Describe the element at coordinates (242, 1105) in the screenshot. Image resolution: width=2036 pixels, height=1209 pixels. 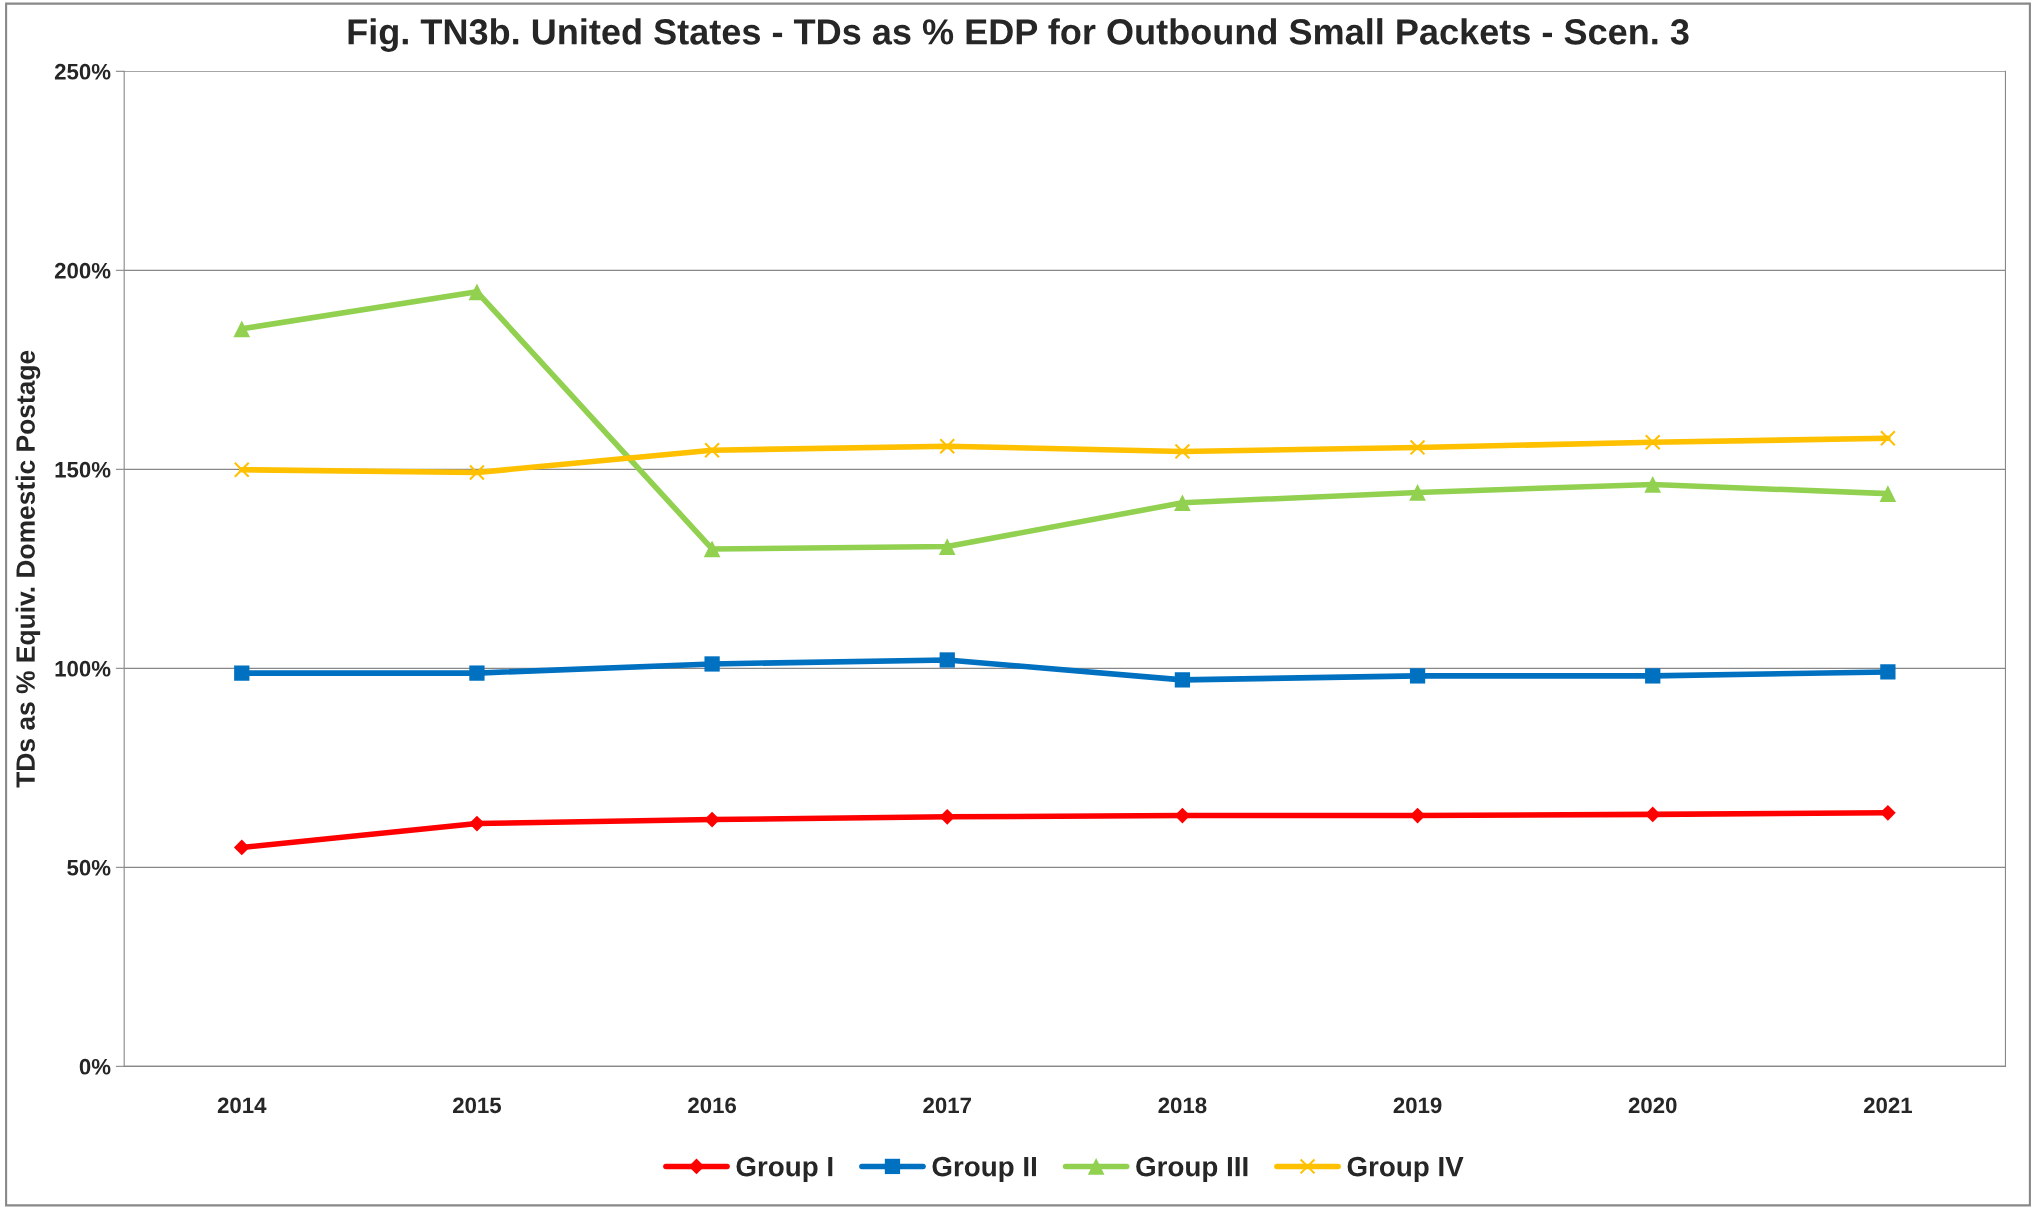
I see `x-tick-label: 2014` at that location.